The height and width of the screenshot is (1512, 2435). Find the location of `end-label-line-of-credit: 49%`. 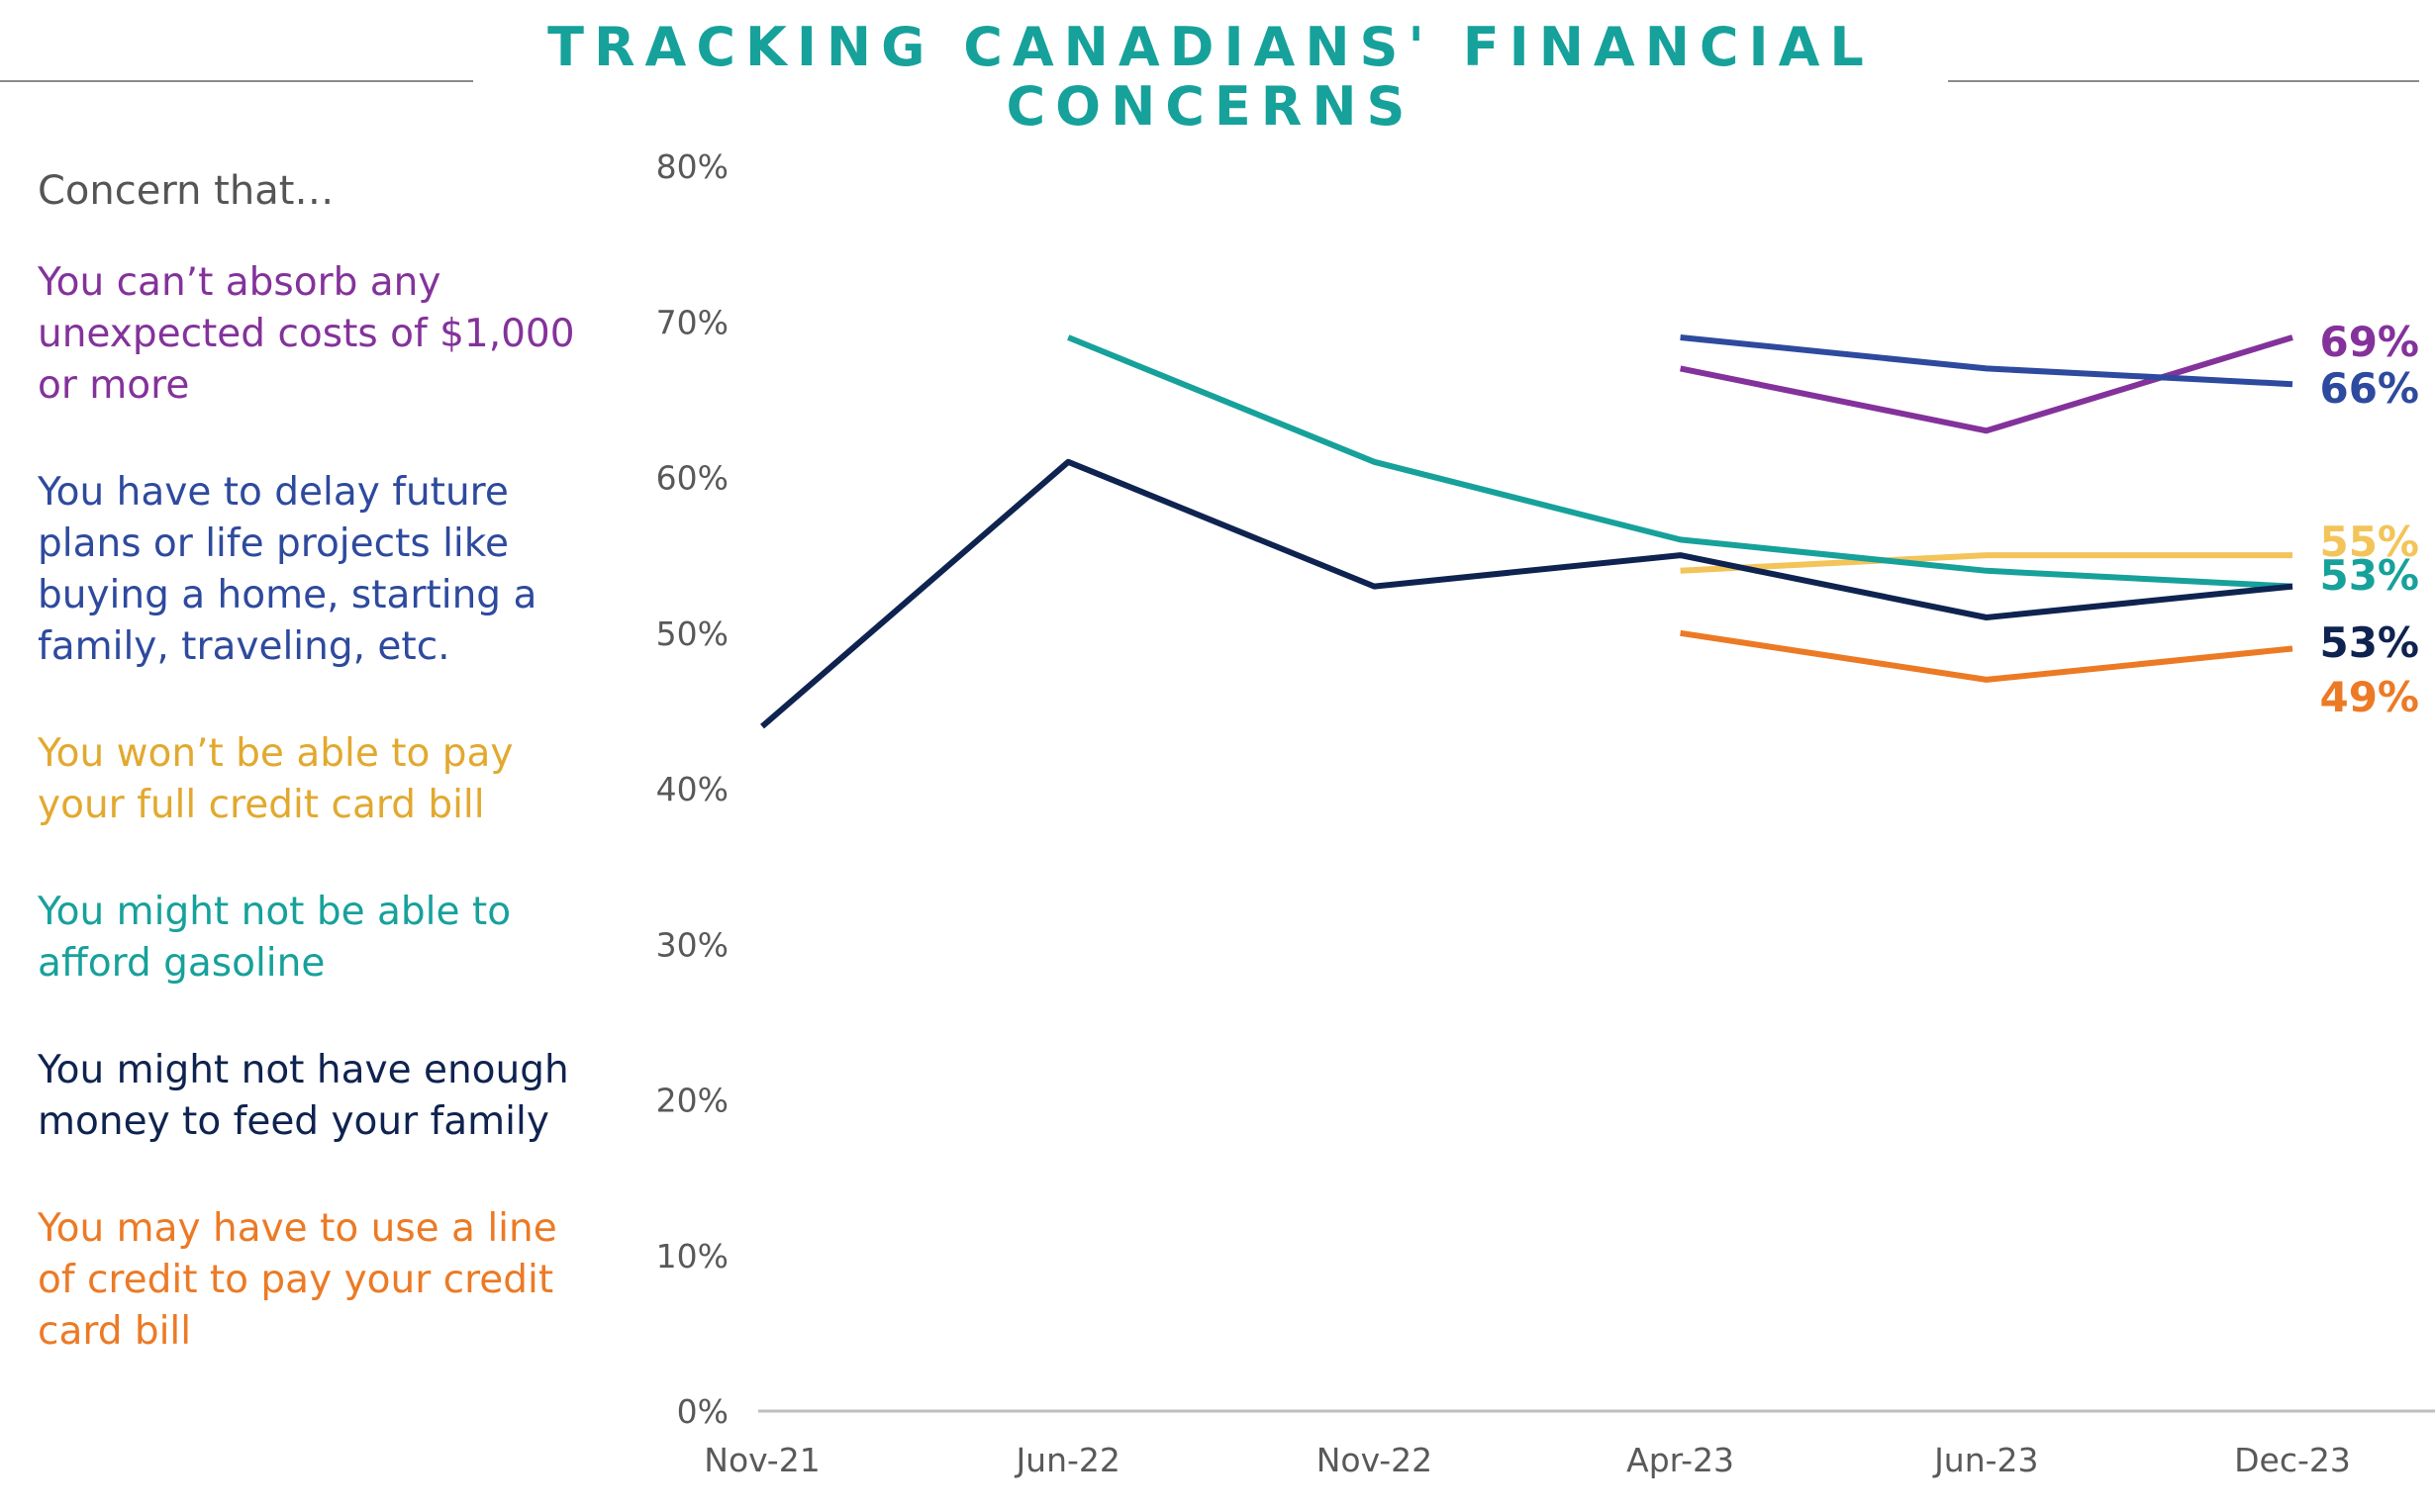

end-label-line-of-credit: 49% is located at coordinates (2369, 697).